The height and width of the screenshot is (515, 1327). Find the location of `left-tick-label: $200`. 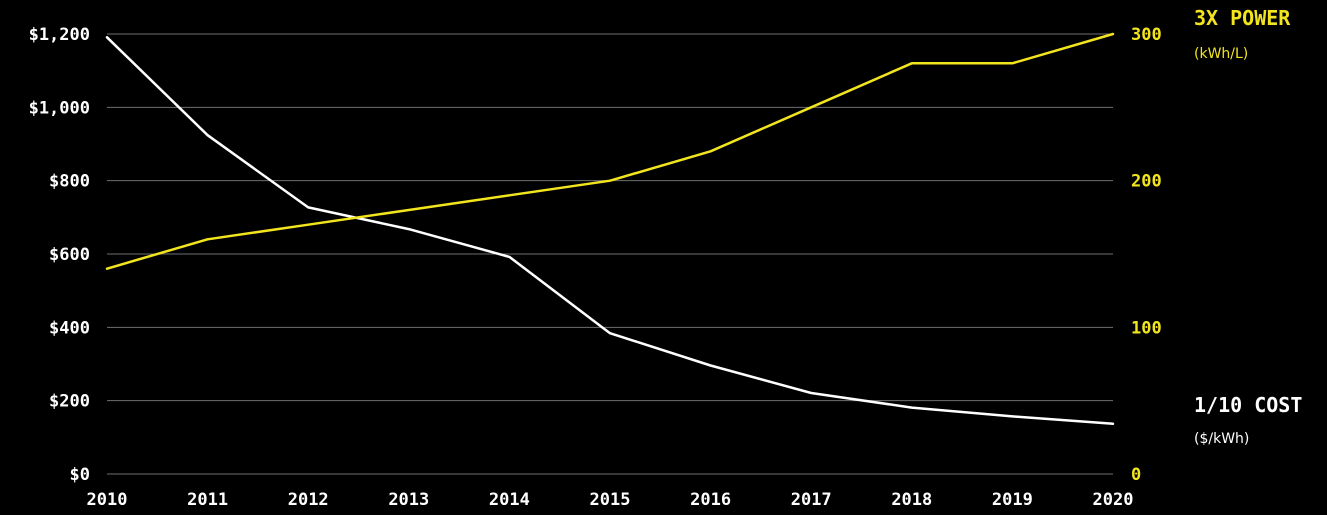

left-tick-label: $200 is located at coordinates (69, 402).